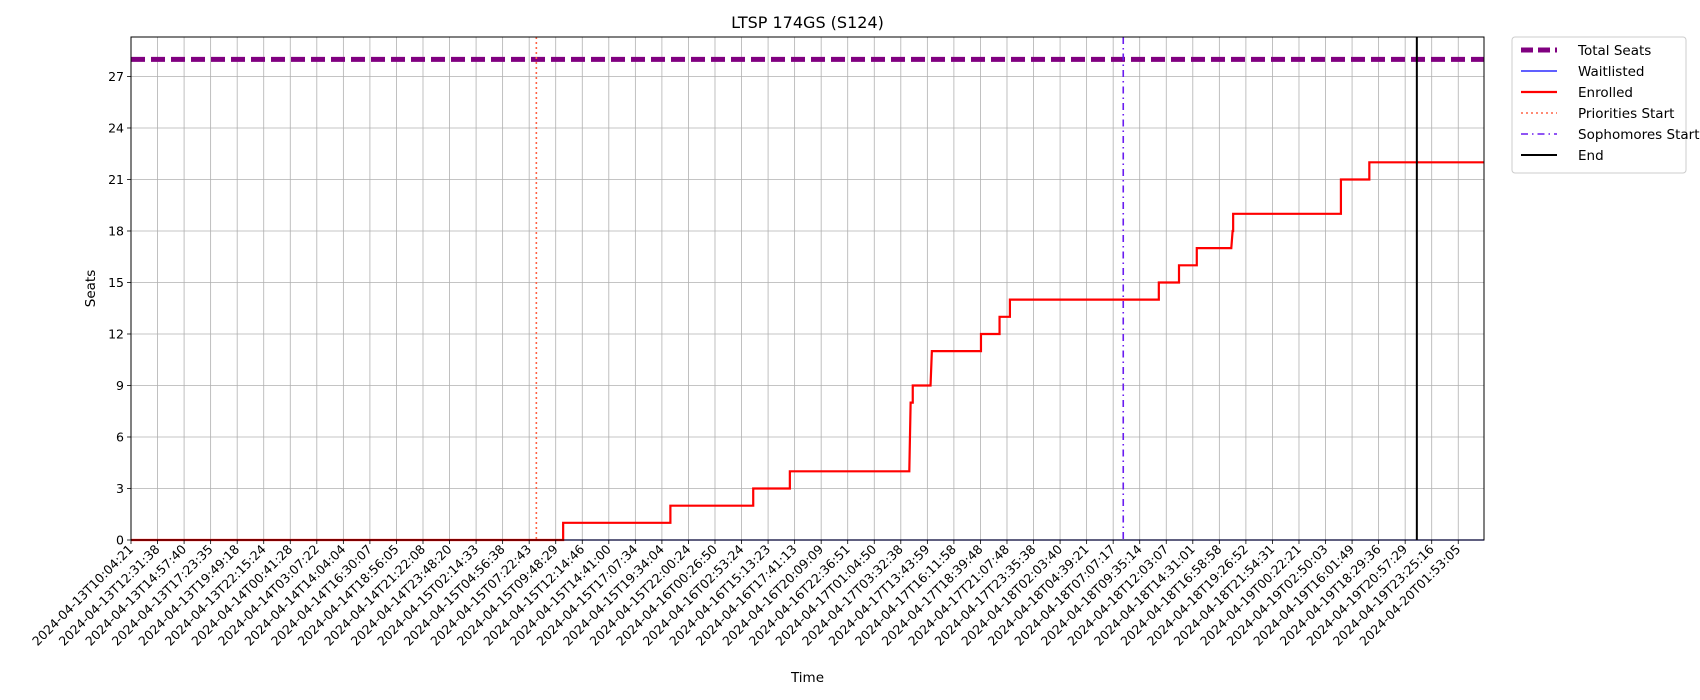  Describe the element at coordinates (1591, 156) in the screenshot. I see `legend-label: End` at that location.